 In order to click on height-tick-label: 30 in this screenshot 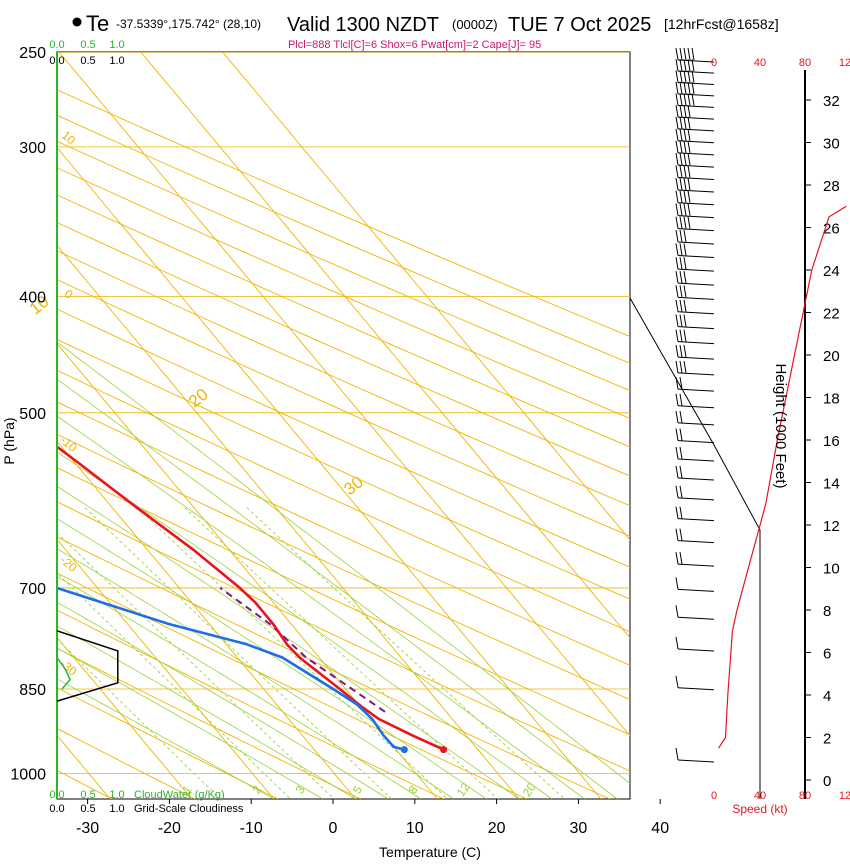, I will do `click(831, 144)`.